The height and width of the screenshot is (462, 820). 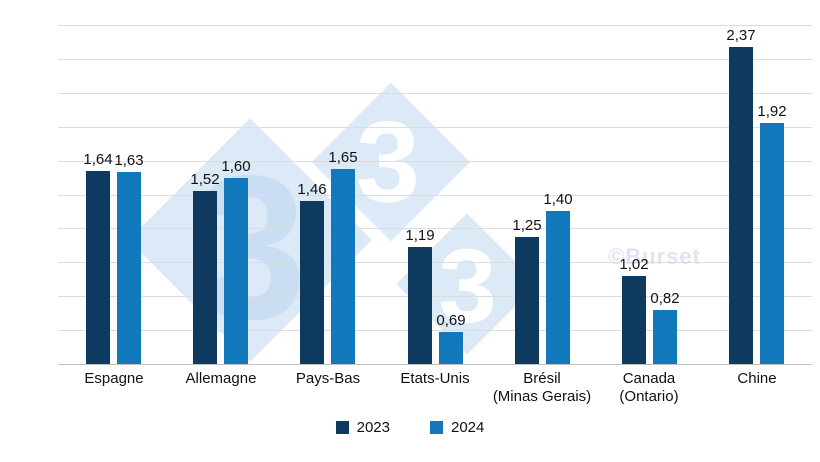 I want to click on category-label: Chine, so click(x=757, y=378).